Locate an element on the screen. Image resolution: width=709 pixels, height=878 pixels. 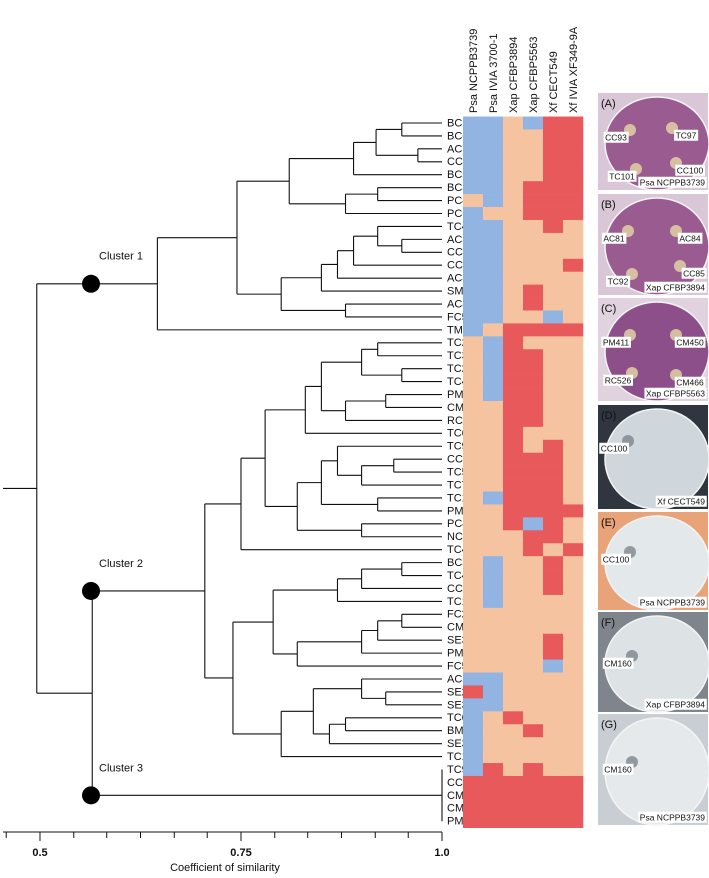
column-header: Psa IVIA 3700-1 is located at coordinates (494, 74).